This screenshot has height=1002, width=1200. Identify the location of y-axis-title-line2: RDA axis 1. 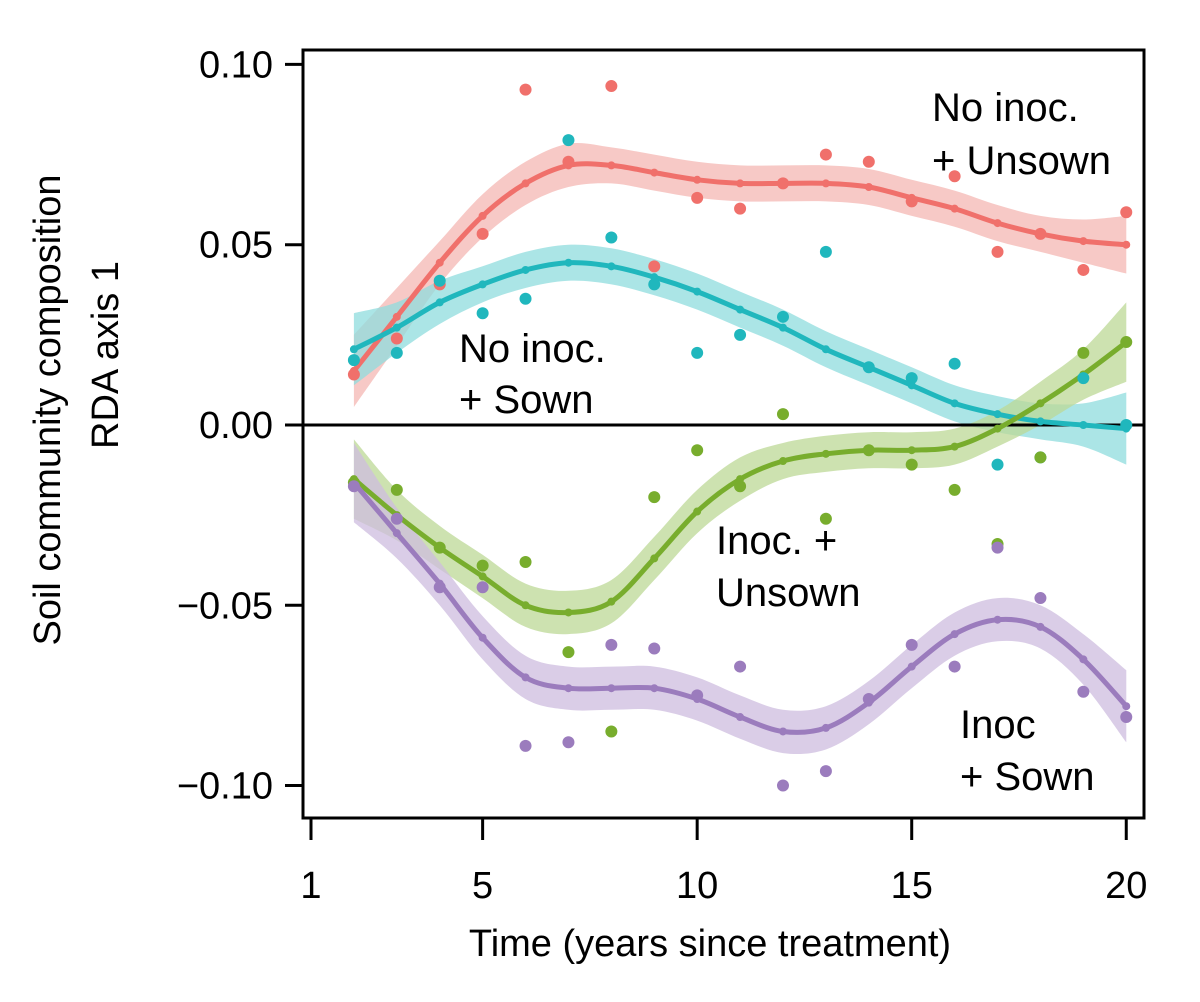
(106, 355).